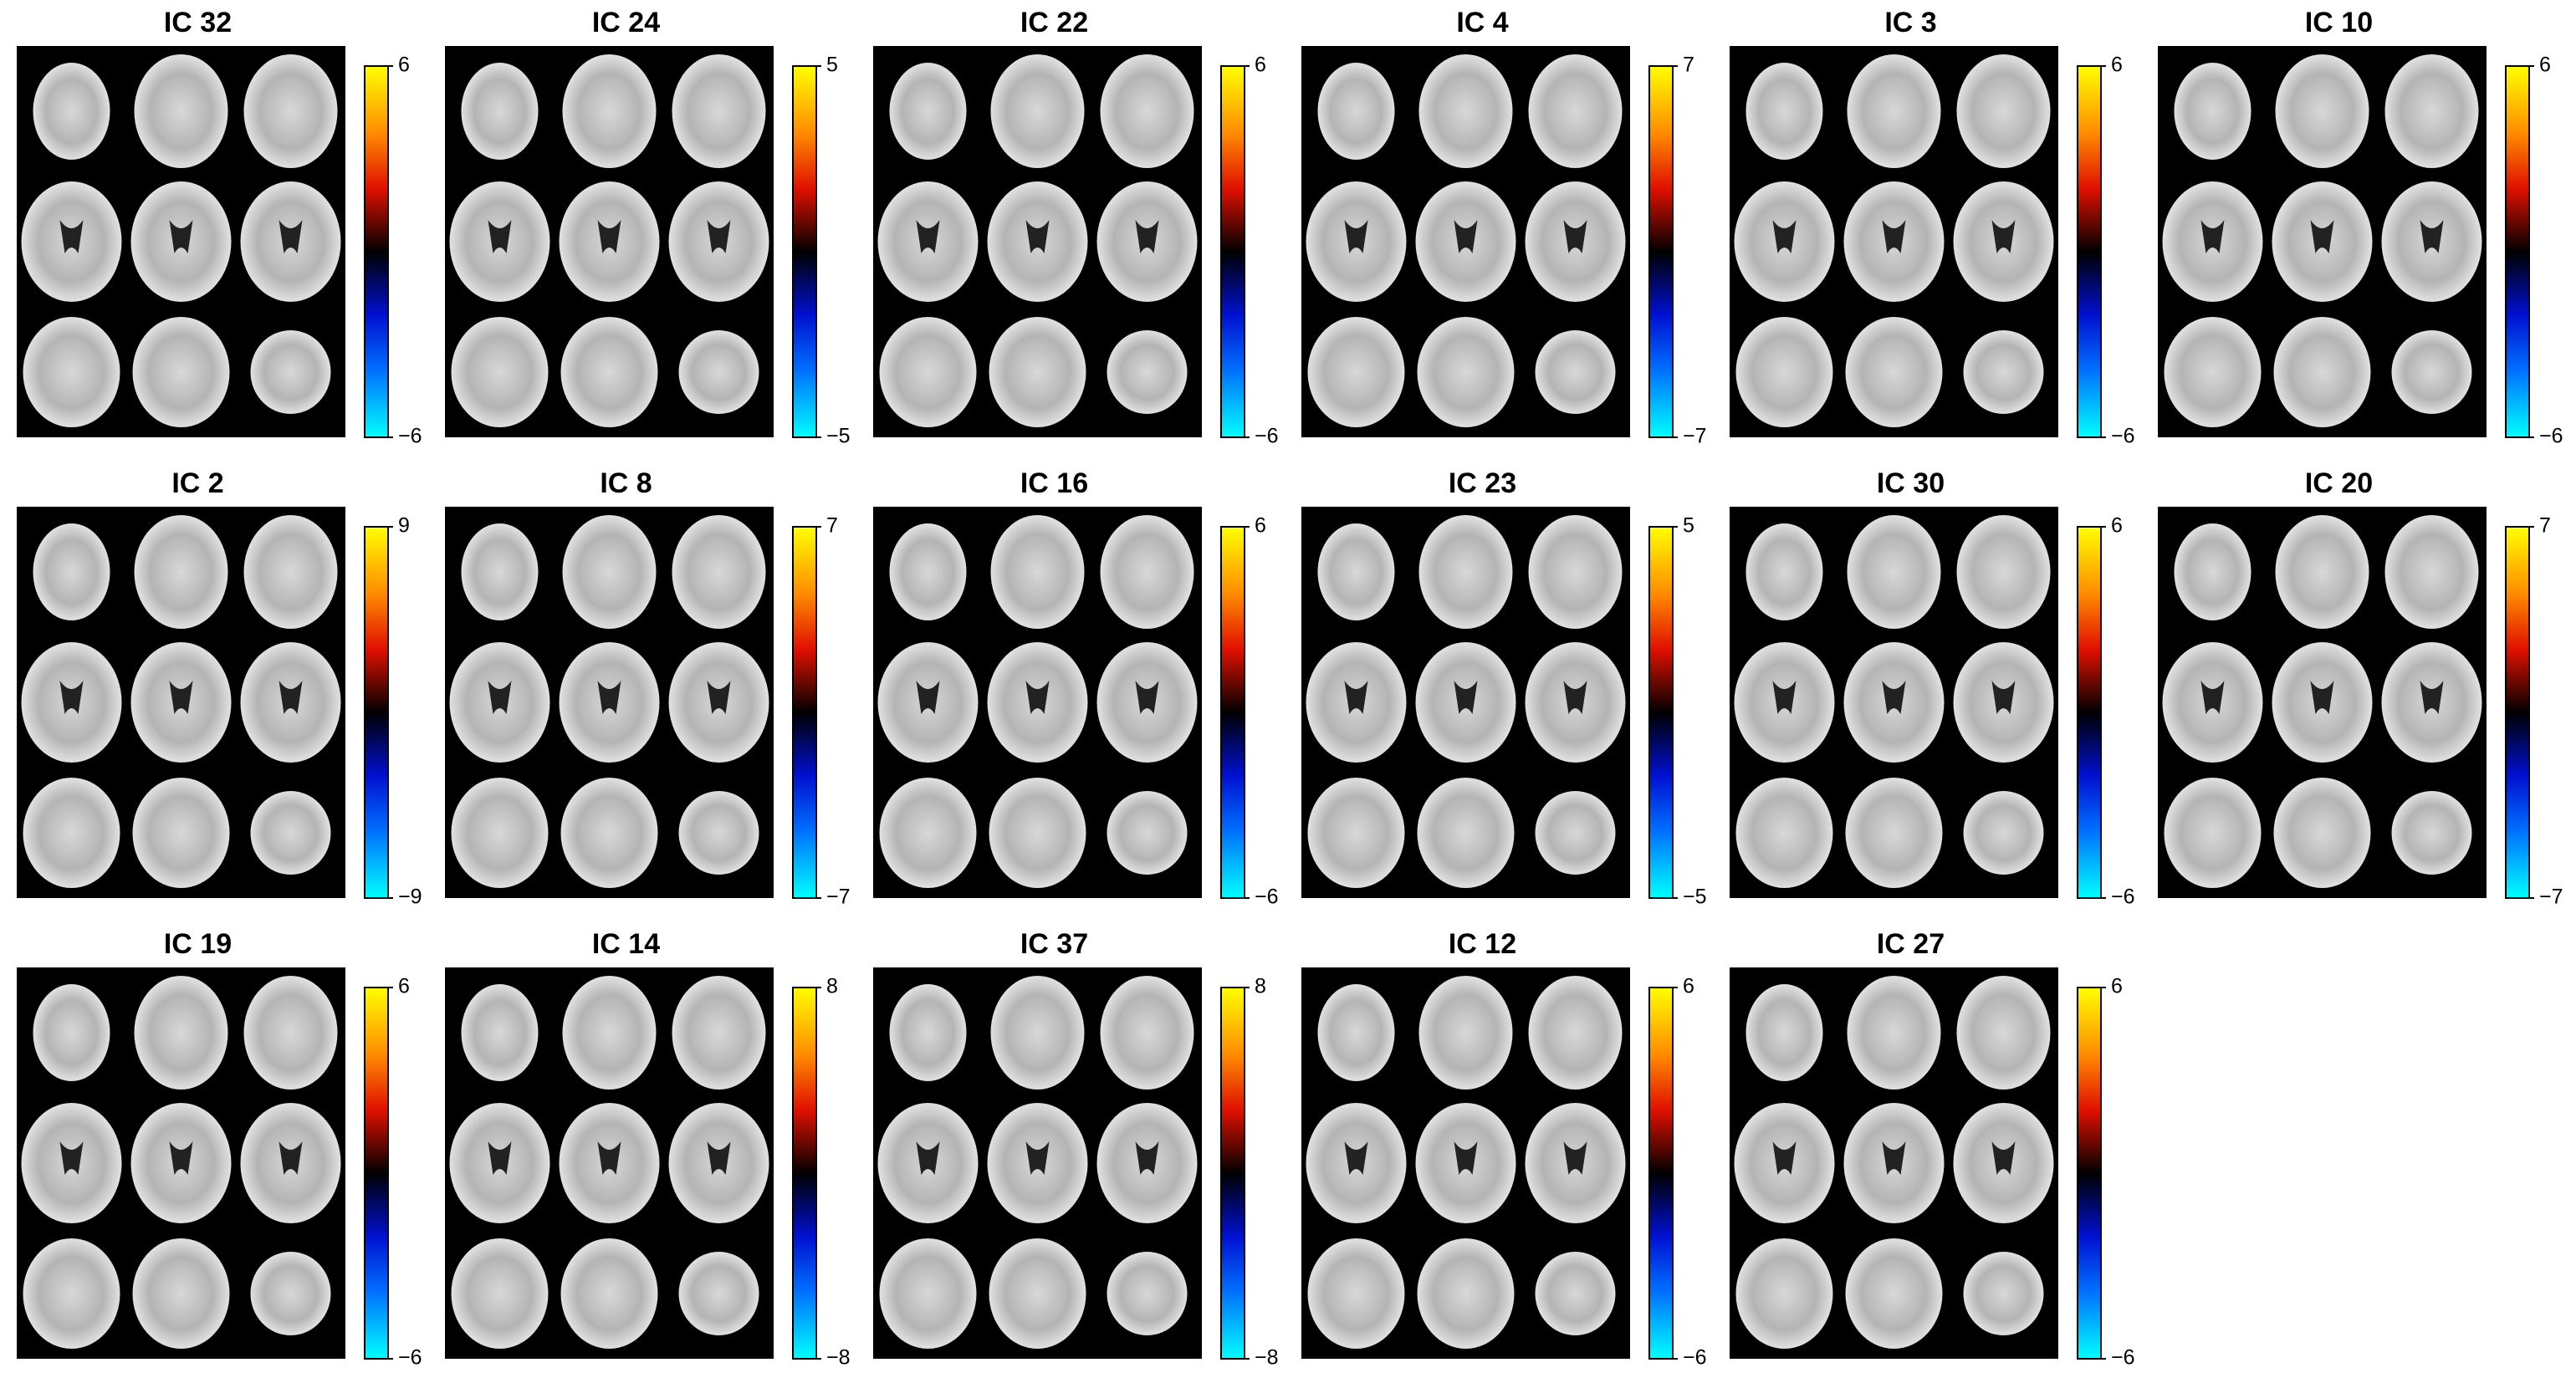  What do you see at coordinates (626, 944) in the screenshot?
I see `panel-title: IC 14` at bounding box center [626, 944].